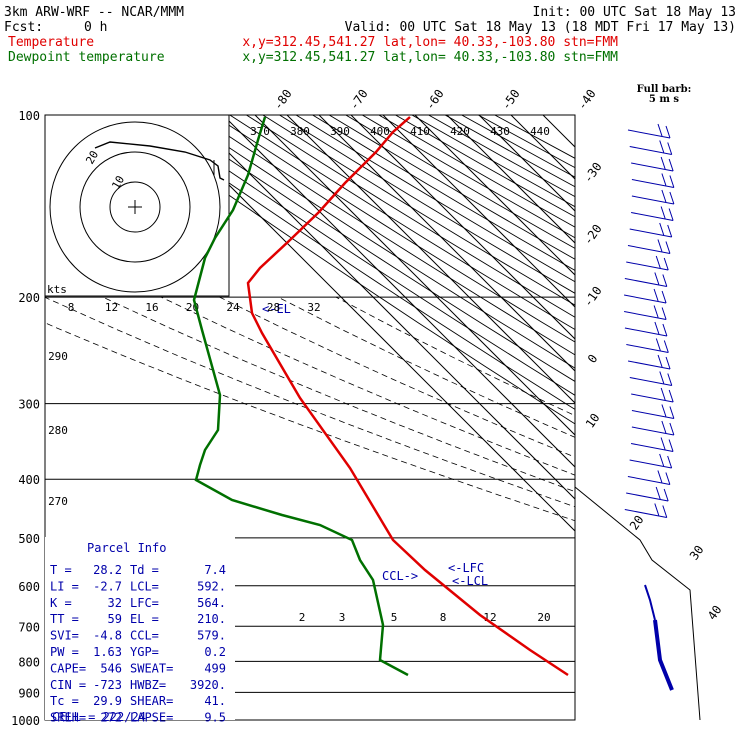  Describe the element at coordinates (25, 721) in the screenshot. I see `pressure-tick-1000: 1000` at that location.